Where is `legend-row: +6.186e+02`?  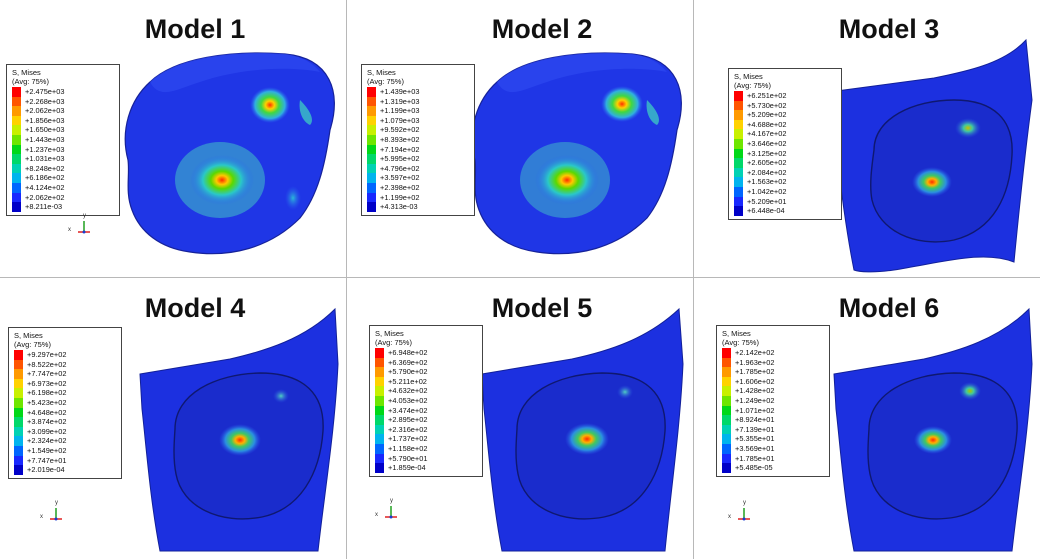 legend-row: +6.186e+02 is located at coordinates (64, 178).